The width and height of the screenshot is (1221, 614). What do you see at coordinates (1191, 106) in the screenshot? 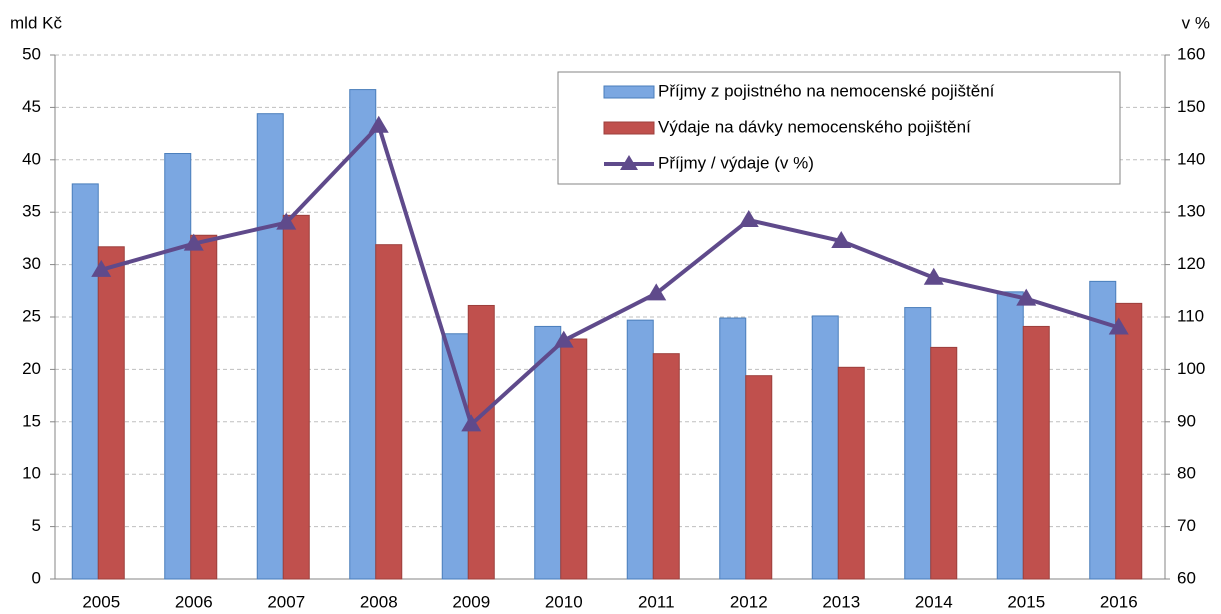
I see `y2-tick-label: 150` at bounding box center [1191, 106].